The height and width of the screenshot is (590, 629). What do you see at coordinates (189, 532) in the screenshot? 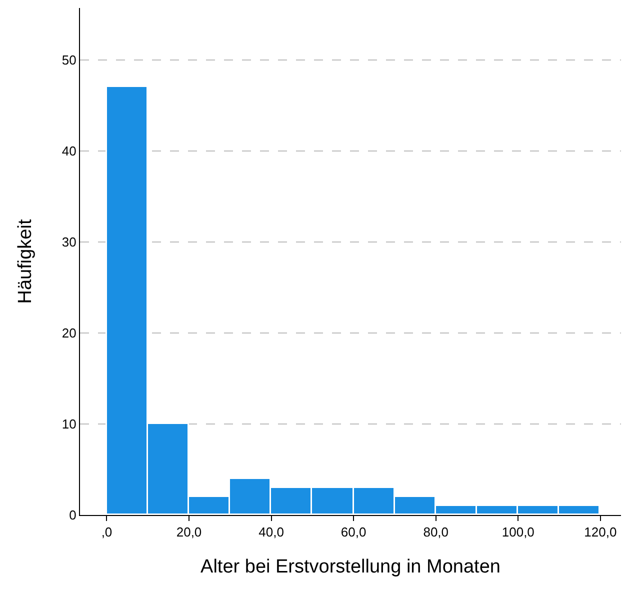
I see `x-tick-label: 20,0` at bounding box center [189, 532].